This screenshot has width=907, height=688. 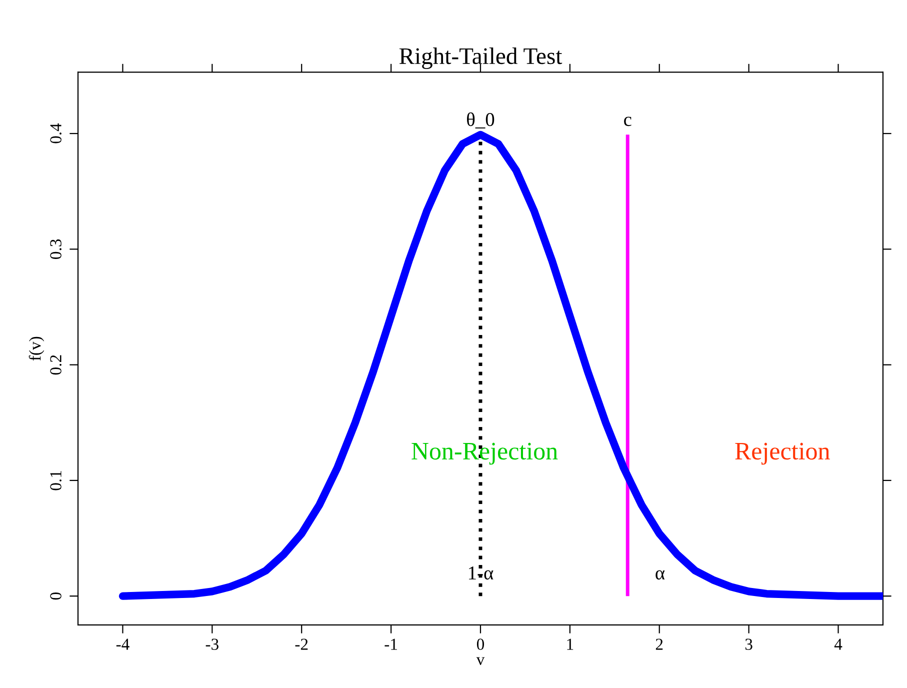 What do you see at coordinates (659, 644) in the screenshot?
I see `x-tick-label: 2` at bounding box center [659, 644].